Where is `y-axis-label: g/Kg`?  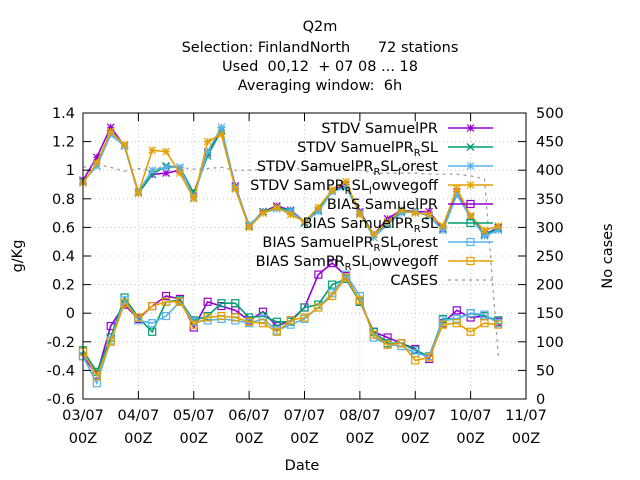 y-axis-label: g/Kg is located at coordinates (18, 256).